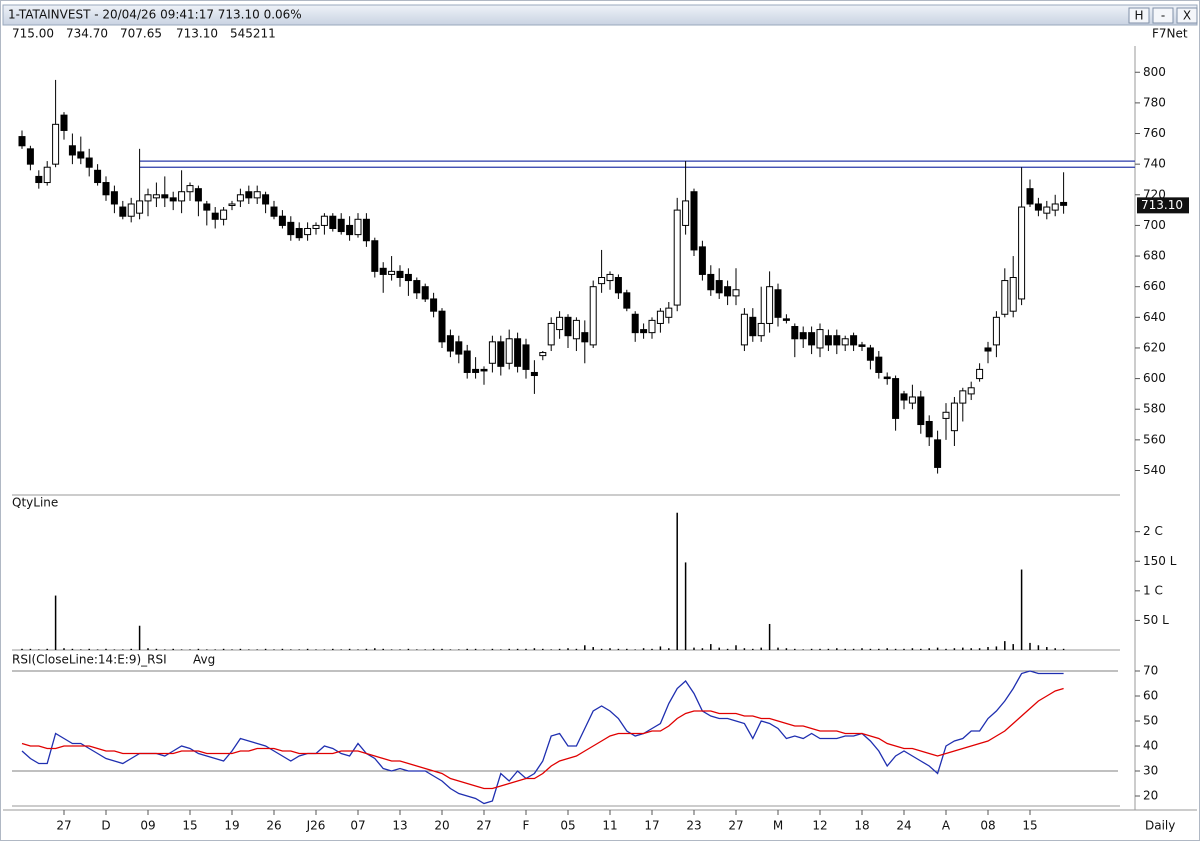  What do you see at coordinates (1154, 72) in the screenshot?
I see `y-tick-label: 800` at bounding box center [1154, 72].